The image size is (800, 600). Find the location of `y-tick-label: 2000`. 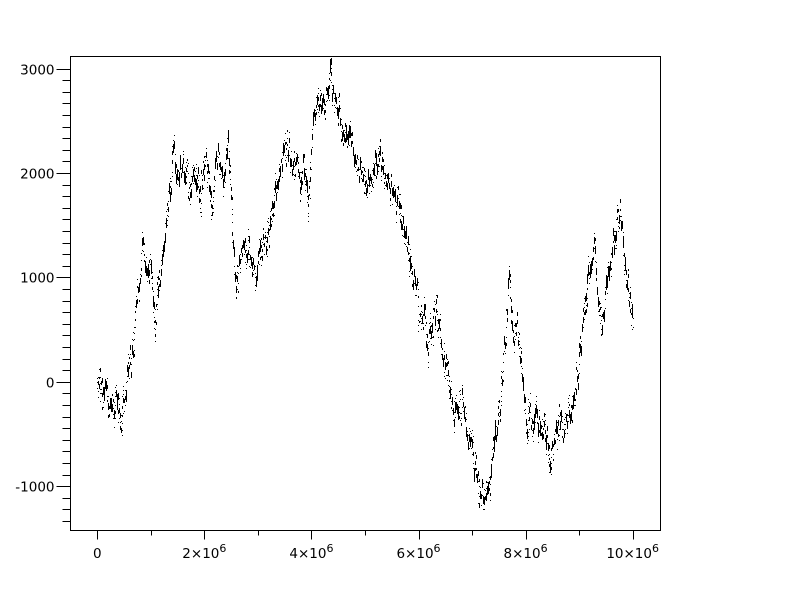

y-tick-label: 2000 is located at coordinates (37, 175).